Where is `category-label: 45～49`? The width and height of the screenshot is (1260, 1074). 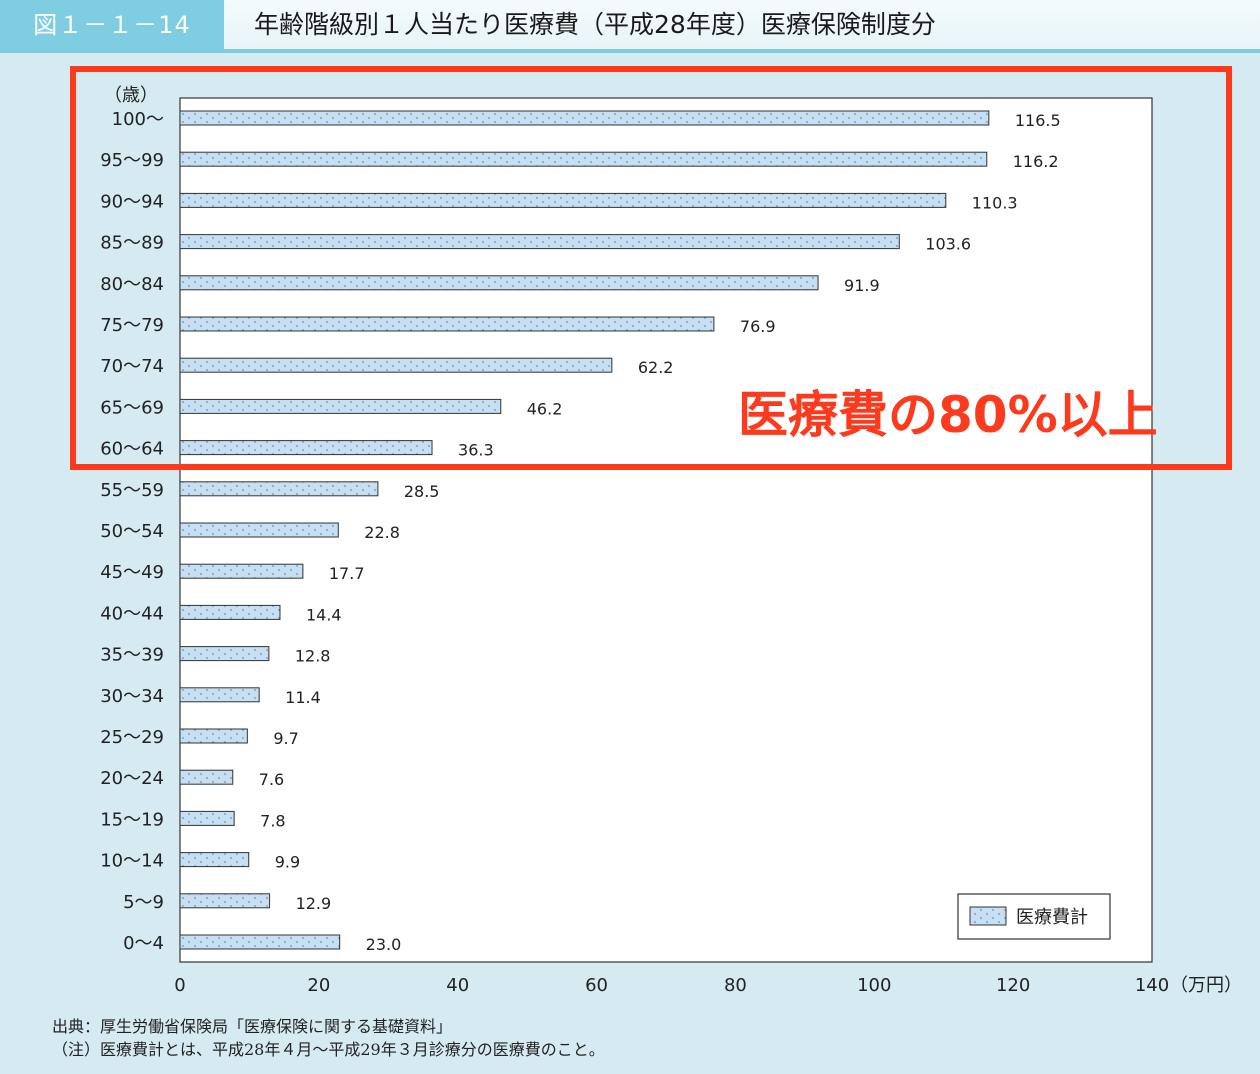
category-label: 45～49 is located at coordinates (132, 572).